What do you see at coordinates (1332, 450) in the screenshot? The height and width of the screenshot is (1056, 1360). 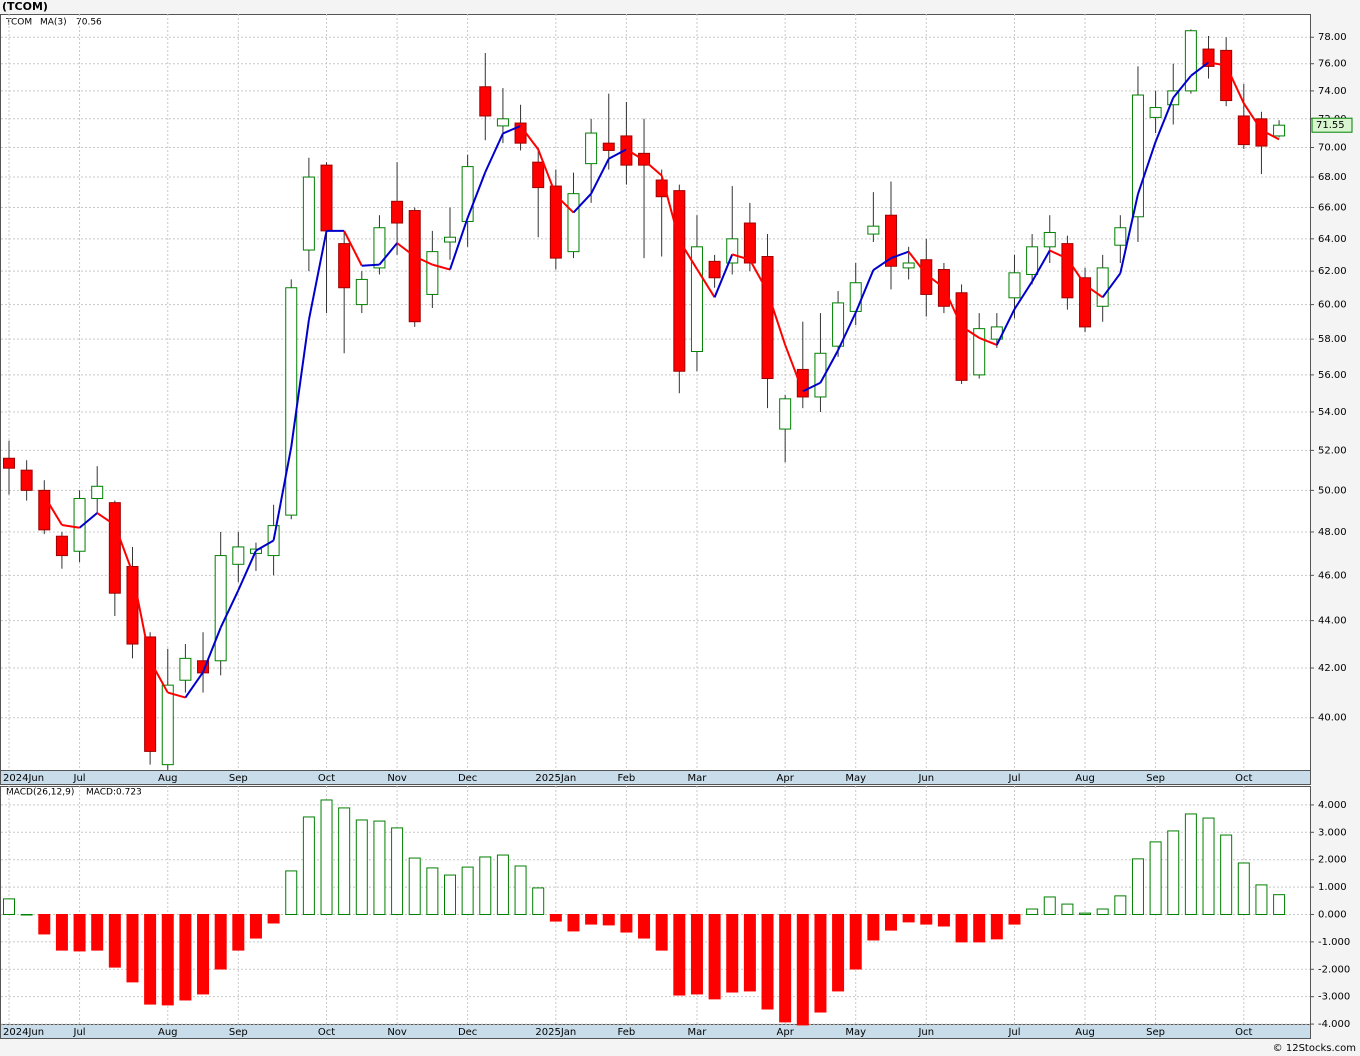 I see `y-tick-label: 52.00` at bounding box center [1332, 450].